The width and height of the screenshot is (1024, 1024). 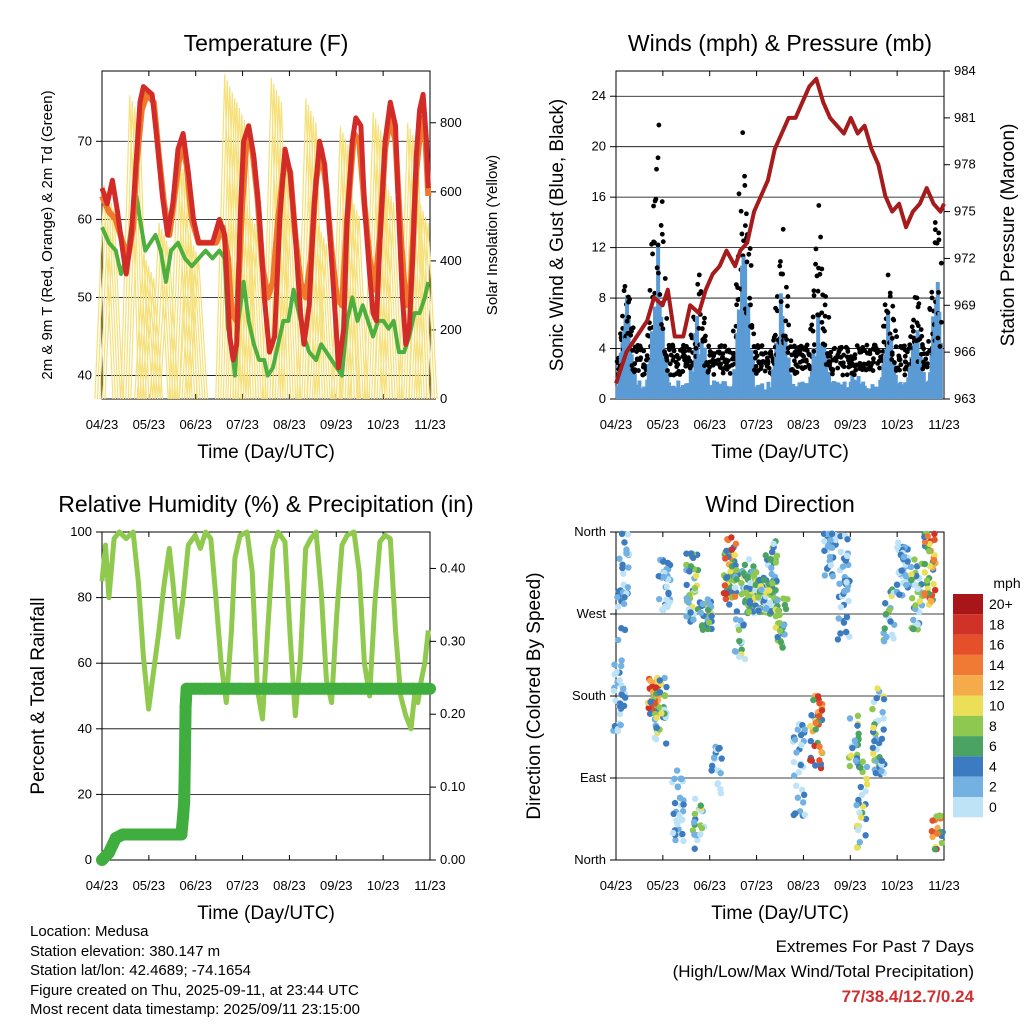 What do you see at coordinates (709, 885) in the screenshot?
I see `x-tick-label: 06/23` at bounding box center [709, 885].